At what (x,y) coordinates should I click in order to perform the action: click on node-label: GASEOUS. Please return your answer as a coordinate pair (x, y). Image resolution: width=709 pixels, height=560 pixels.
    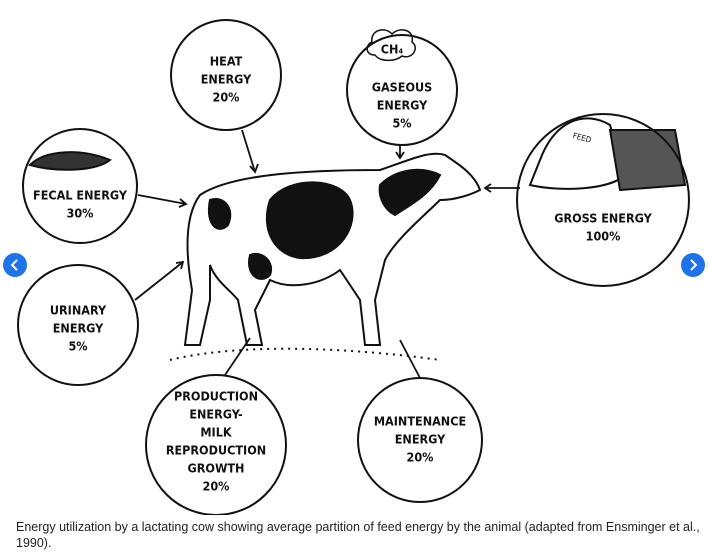
    Looking at the image, I should click on (402, 87).